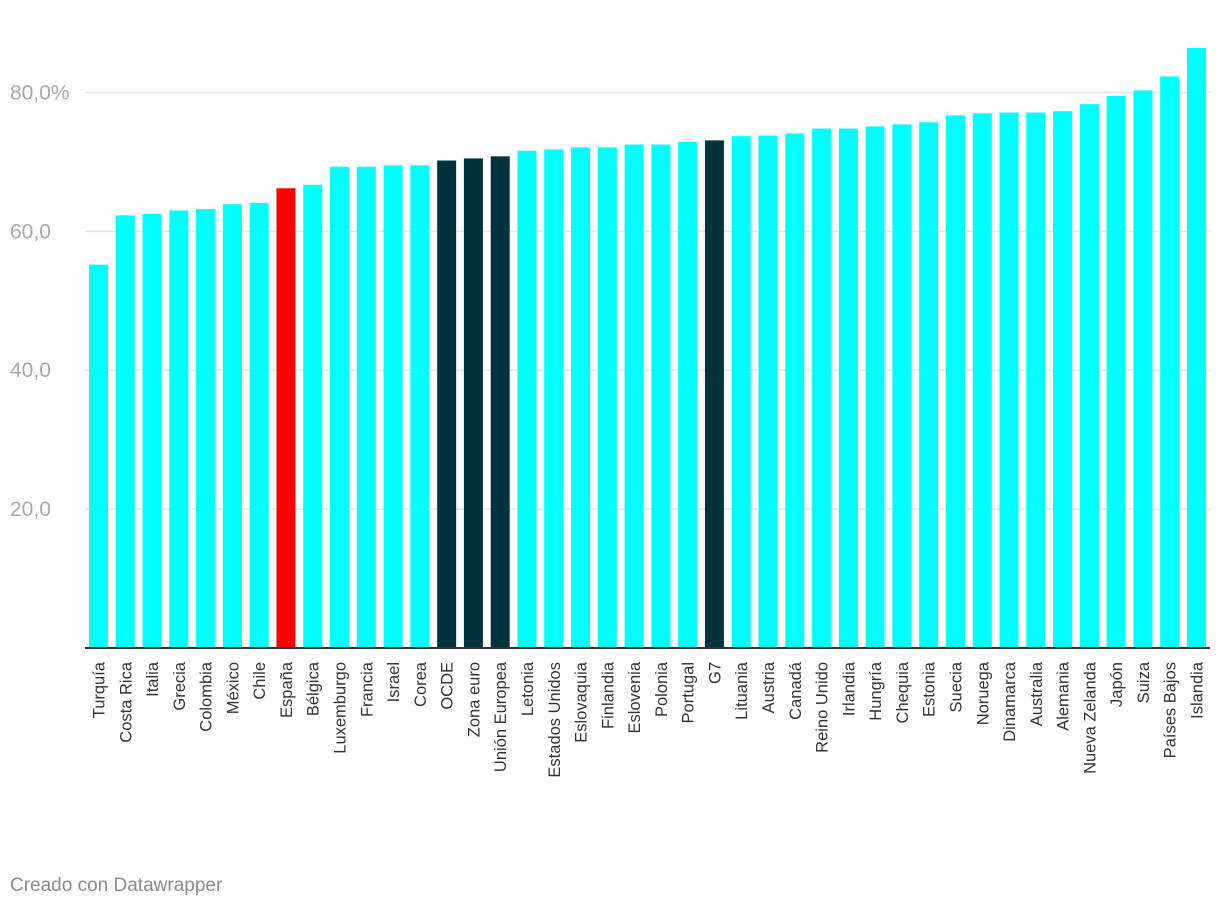 Image resolution: width=1220 pixels, height=912 pixels. What do you see at coordinates (607, 398) in the screenshot?
I see `bar-finlandia` at bounding box center [607, 398].